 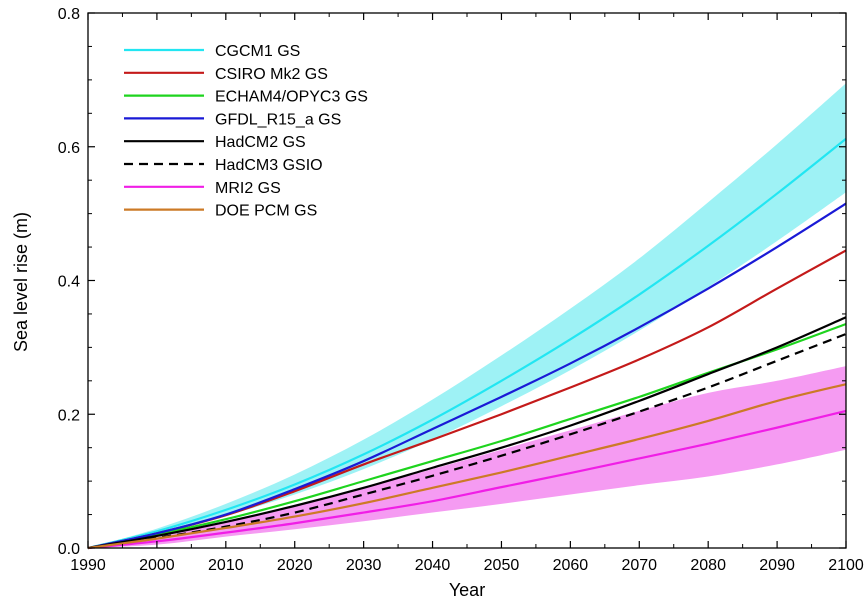 I want to click on x-tick-label: 2070, so click(x=639, y=565).